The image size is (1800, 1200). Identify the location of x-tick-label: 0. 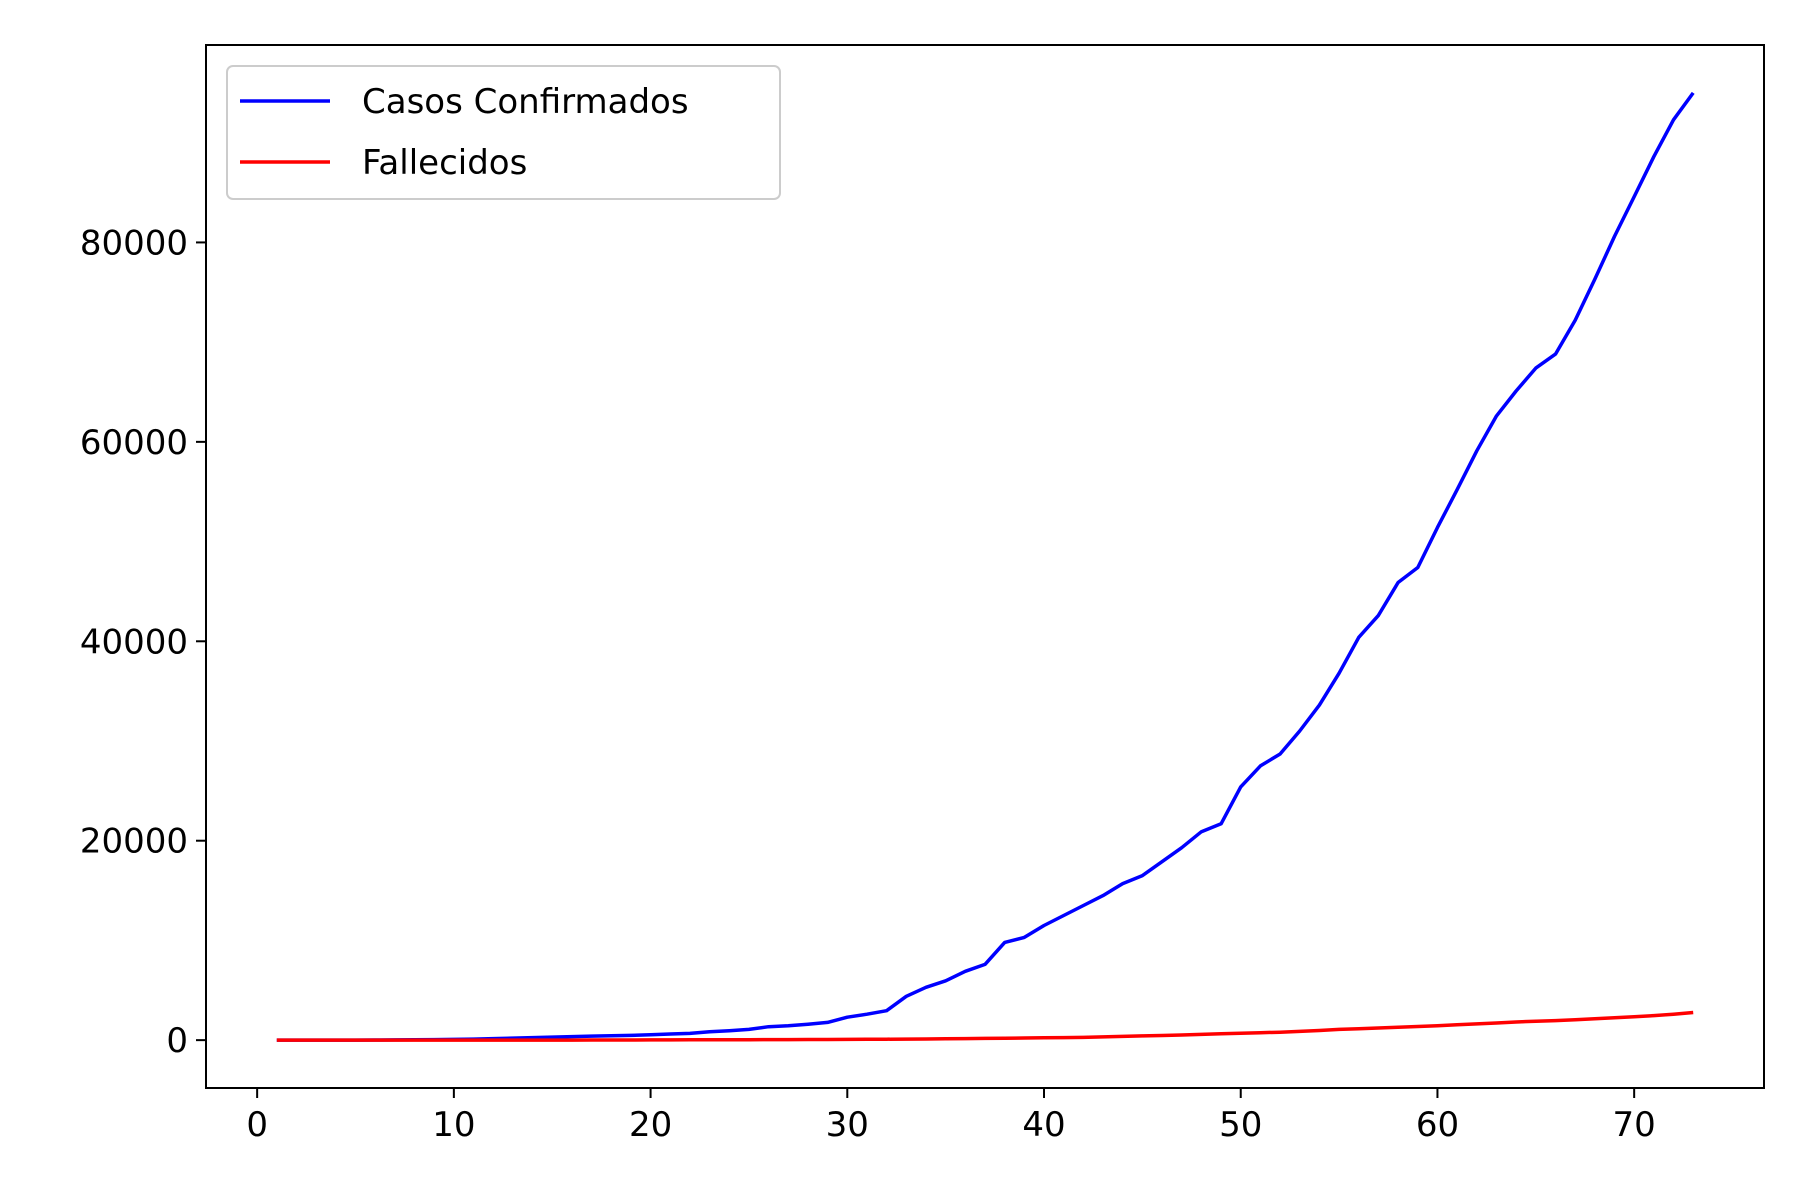
(257, 1125).